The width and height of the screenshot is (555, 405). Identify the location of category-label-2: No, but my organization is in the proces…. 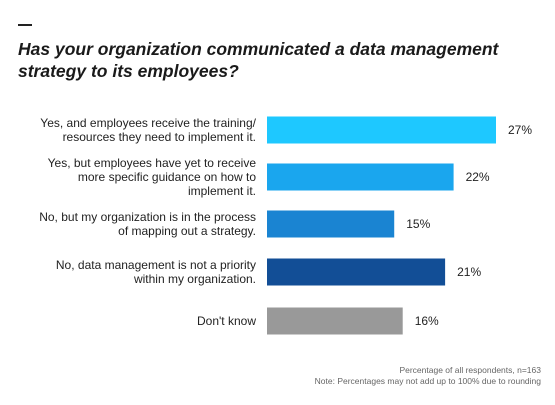
(147, 224).